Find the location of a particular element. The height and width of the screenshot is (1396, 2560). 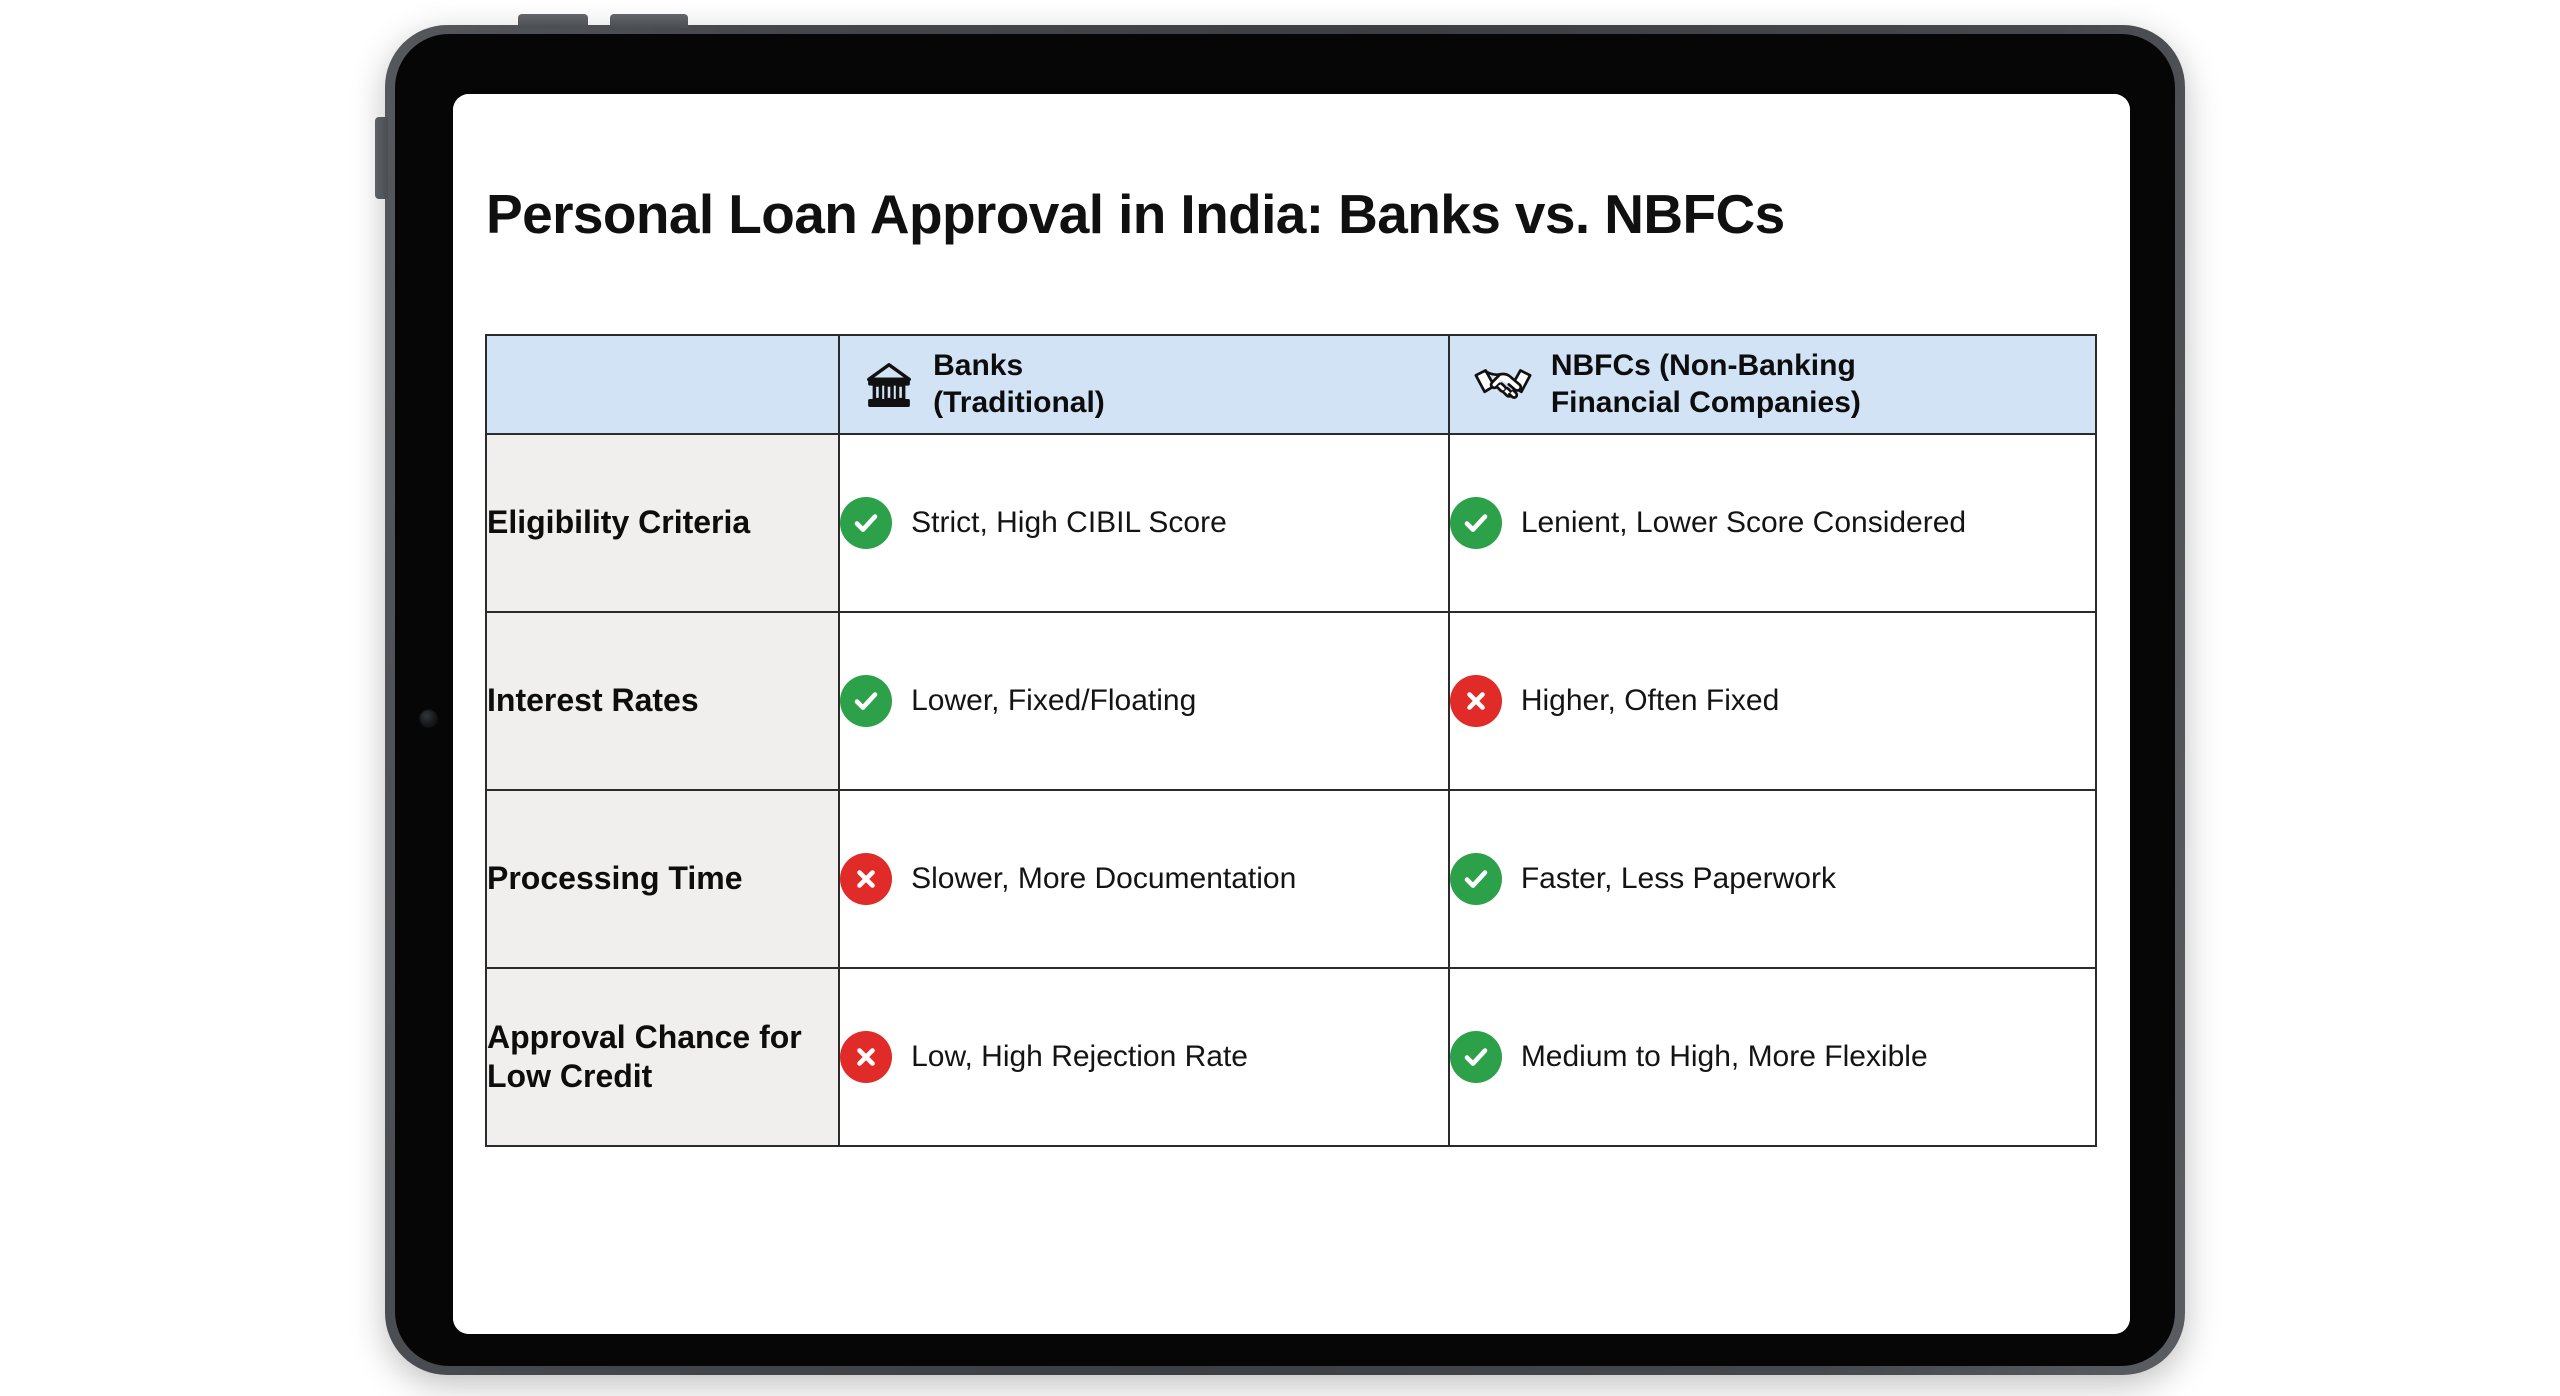

table-header: Banks (Traditional) is located at coordinates (1291, 384).